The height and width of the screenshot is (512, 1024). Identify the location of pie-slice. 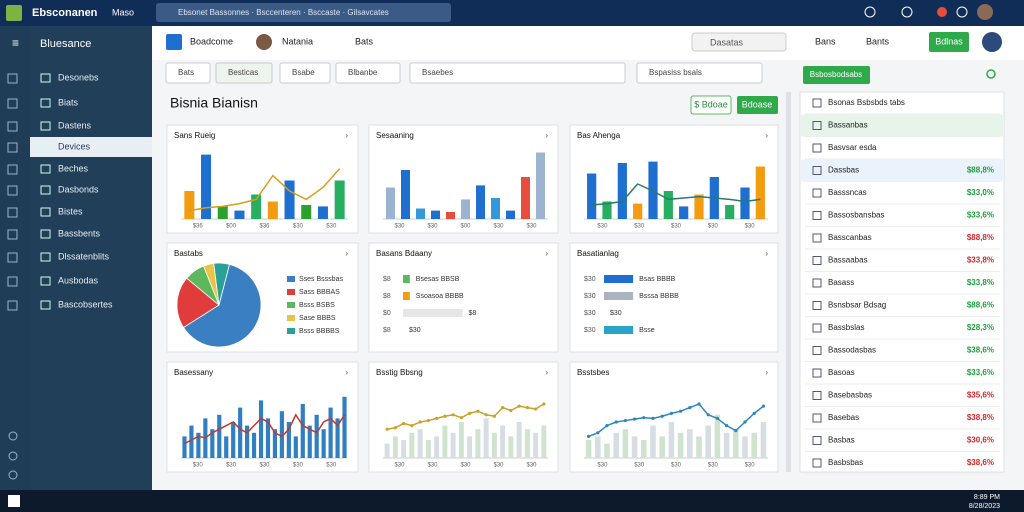
(221, 284).